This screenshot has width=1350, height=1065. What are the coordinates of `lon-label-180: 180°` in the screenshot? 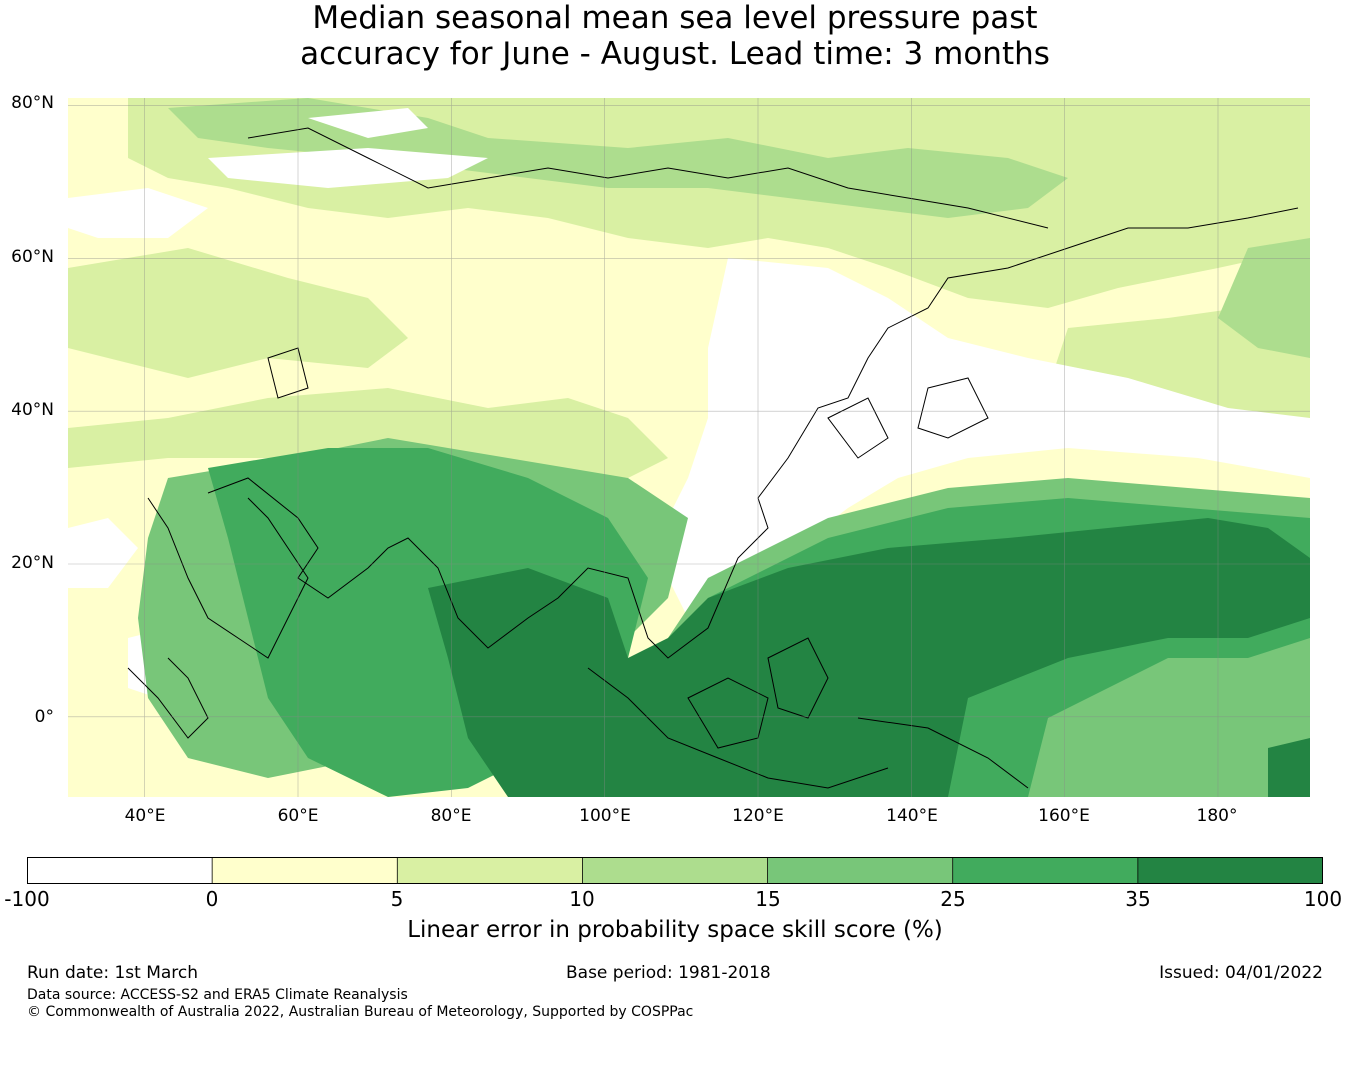 It's located at (1217, 816).